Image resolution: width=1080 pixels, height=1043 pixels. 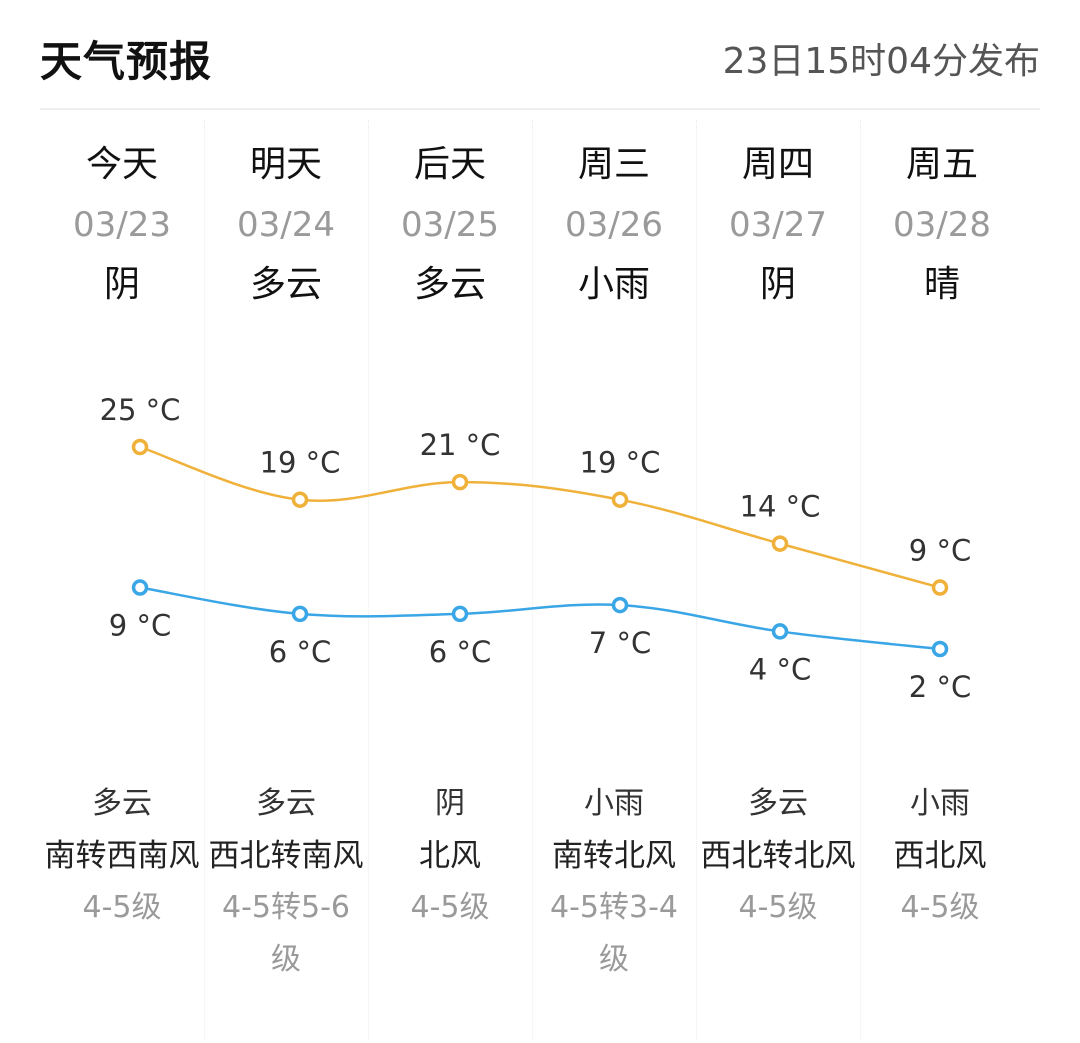 I want to click on night-column-2: 阴 北风 4-5级, so click(x=450, y=856).